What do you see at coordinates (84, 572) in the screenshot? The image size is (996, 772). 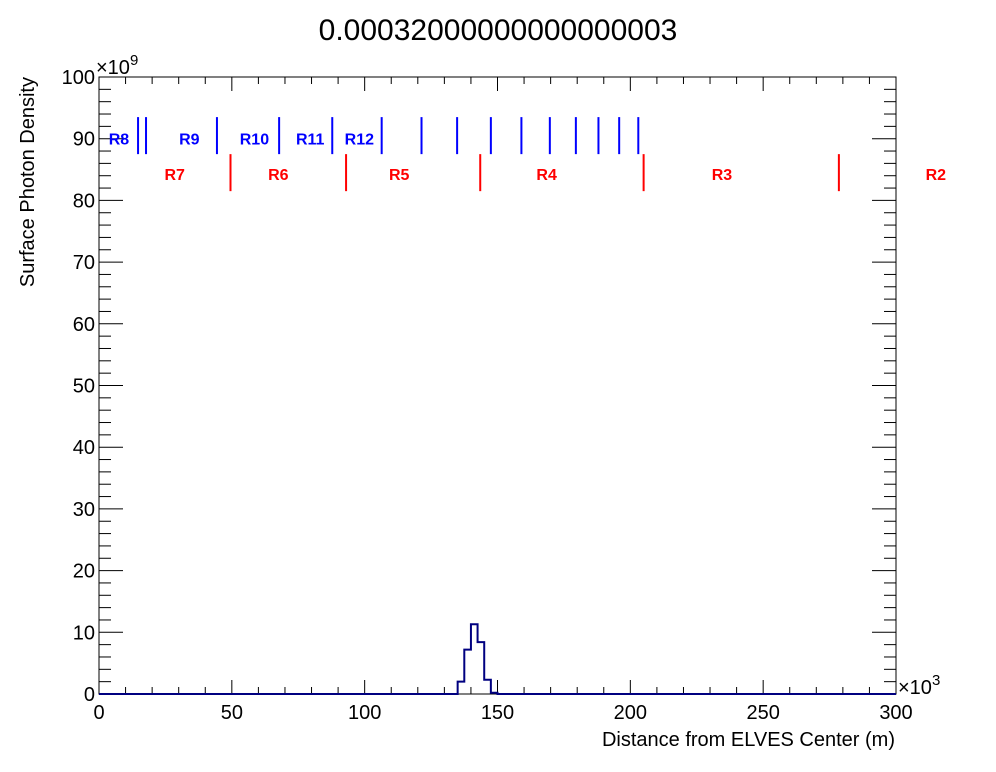 I see `y-tick-label: 20` at bounding box center [84, 572].